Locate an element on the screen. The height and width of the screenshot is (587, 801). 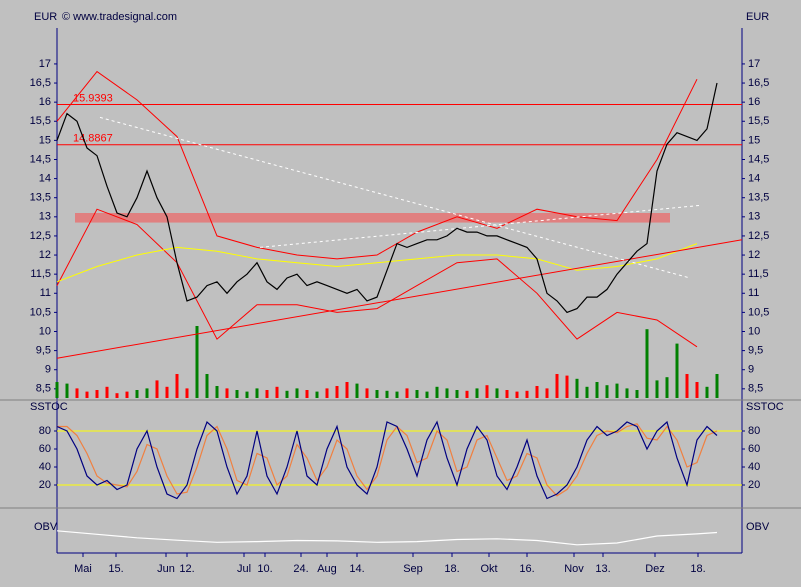
y-tick-label: 20 is located at coordinates (45, 485).